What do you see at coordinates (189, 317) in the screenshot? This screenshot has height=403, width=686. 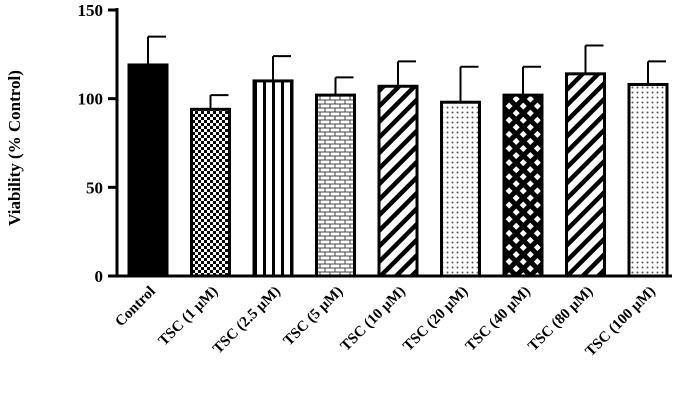 I see `category-label: TSC (1 µM)` at bounding box center [189, 317].